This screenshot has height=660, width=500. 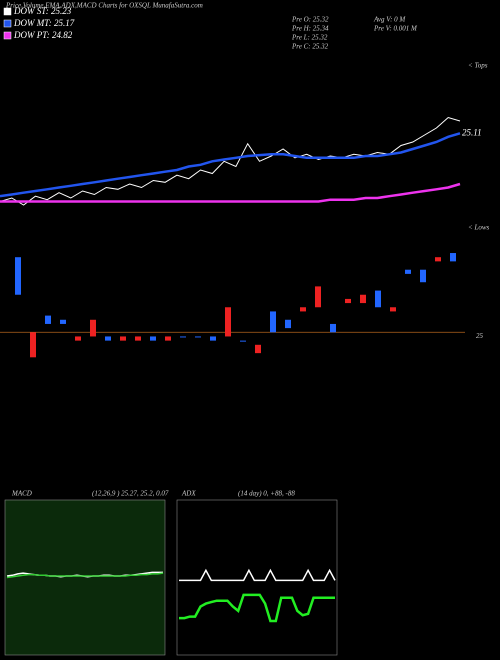 I want to click on adx-panel, so click(x=257, y=577).